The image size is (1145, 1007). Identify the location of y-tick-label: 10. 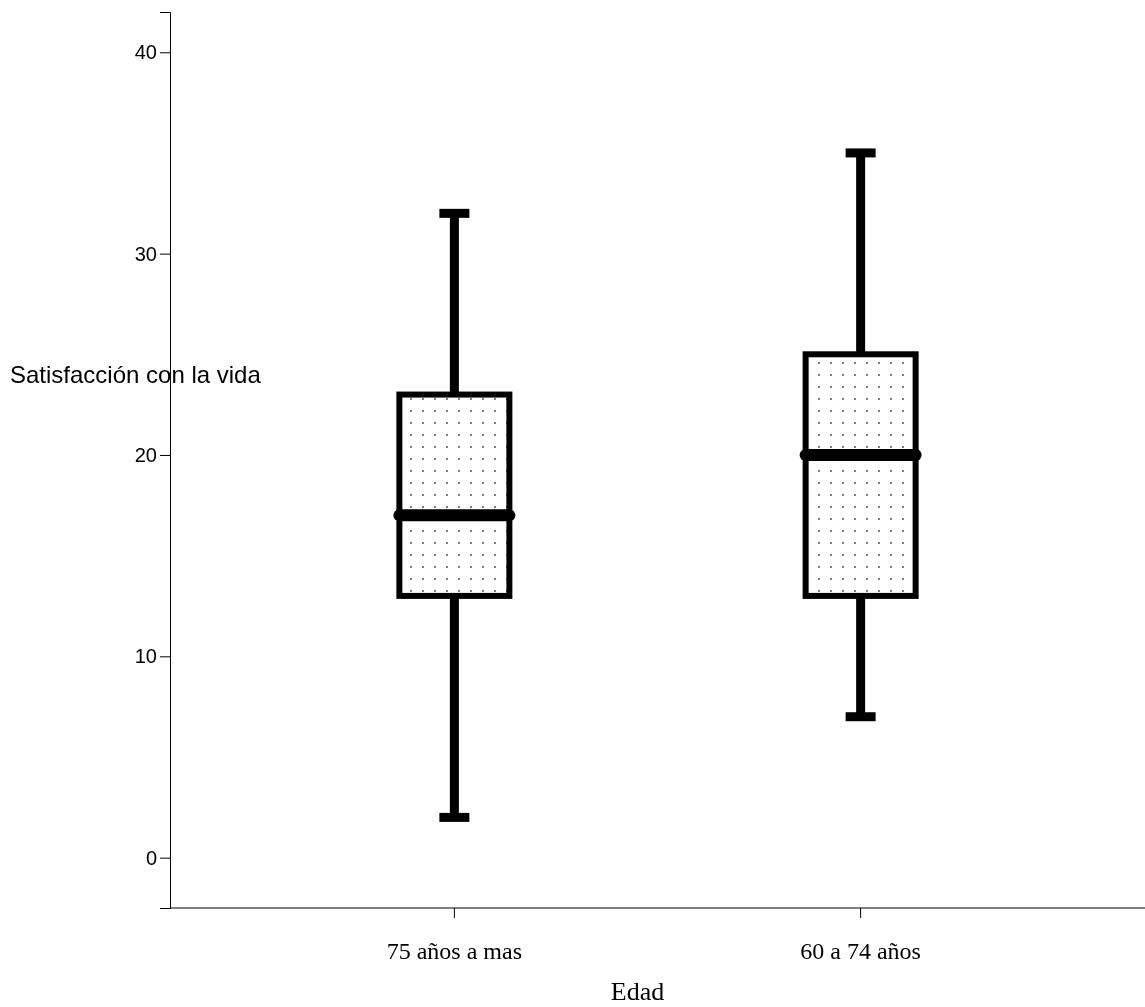
(145, 656).